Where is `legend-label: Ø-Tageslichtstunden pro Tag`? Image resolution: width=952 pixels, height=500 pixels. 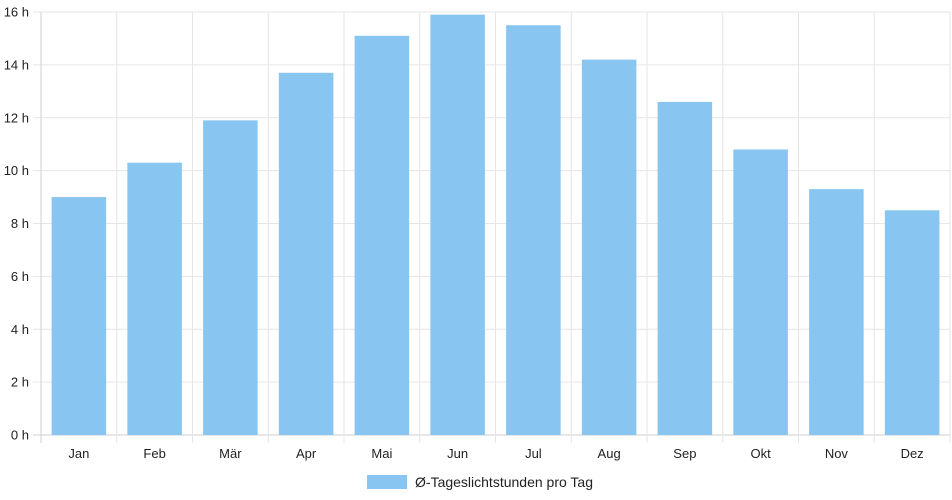
legend-label: Ø-Tageslichtstunden pro Tag is located at coordinates (504, 482).